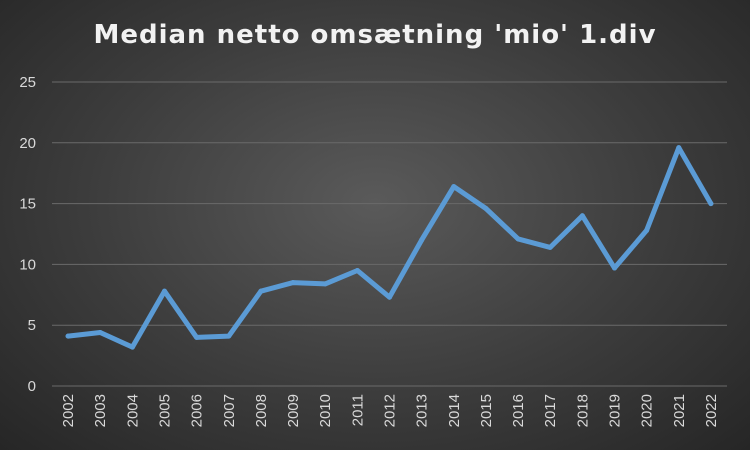 This screenshot has width=750, height=450. What do you see at coordinates (27, 143) in the screenshot?
I see `y-tick-label: 20` at bounding box center [27, 143].